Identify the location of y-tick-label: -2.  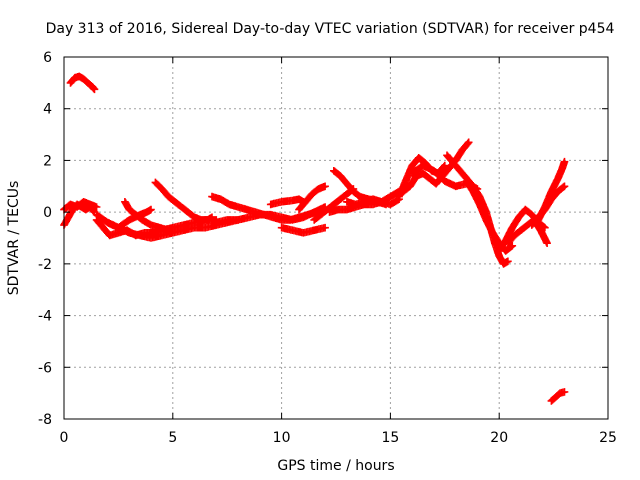
(45, 265).